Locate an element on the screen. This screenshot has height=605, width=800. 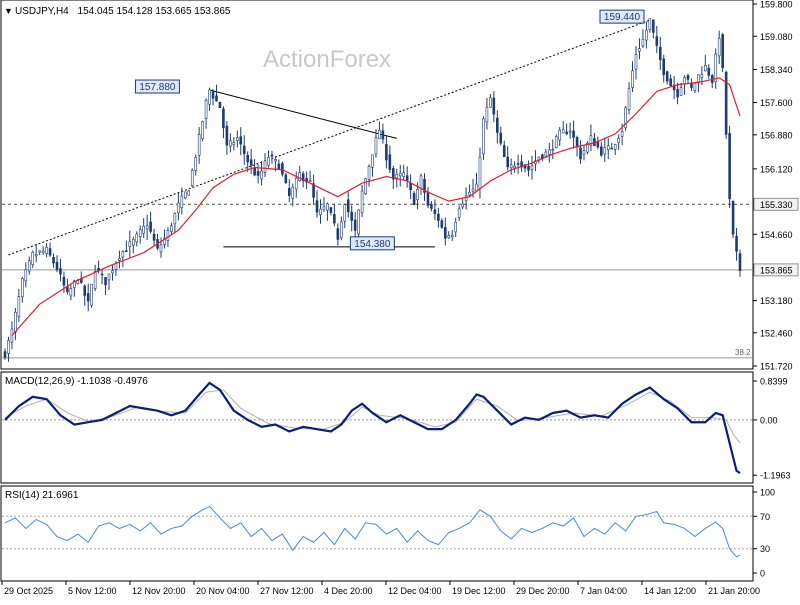
ohlc-values: 154.045 154.128 153.665 153.865 is located at coordinates (154, 11).